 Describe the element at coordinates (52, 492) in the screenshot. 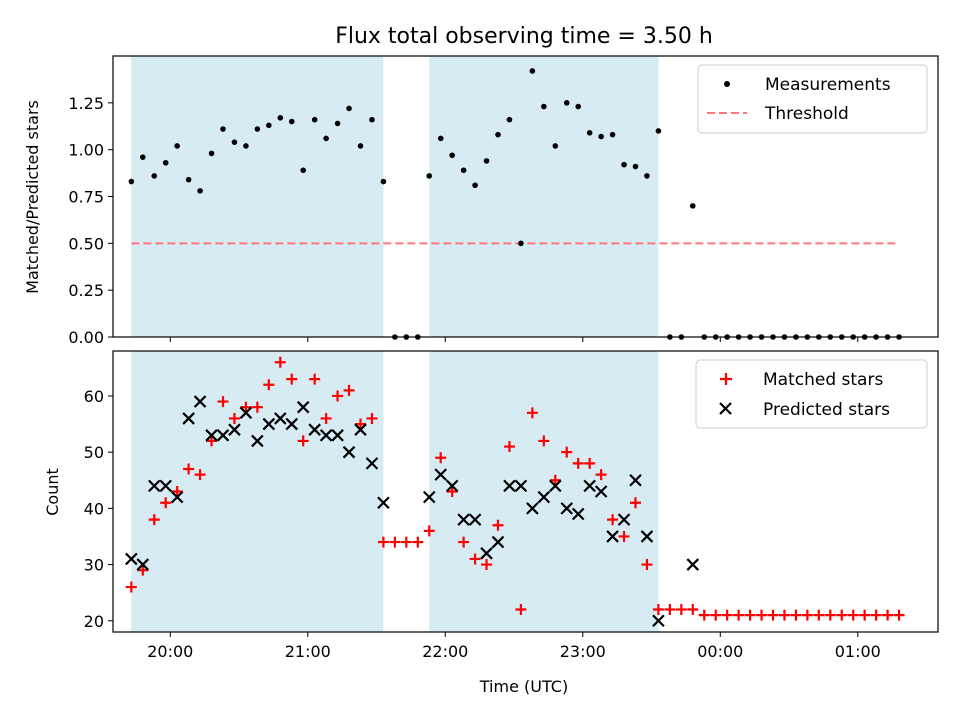

I see `bottom-y-axis-label: Count` at that location.